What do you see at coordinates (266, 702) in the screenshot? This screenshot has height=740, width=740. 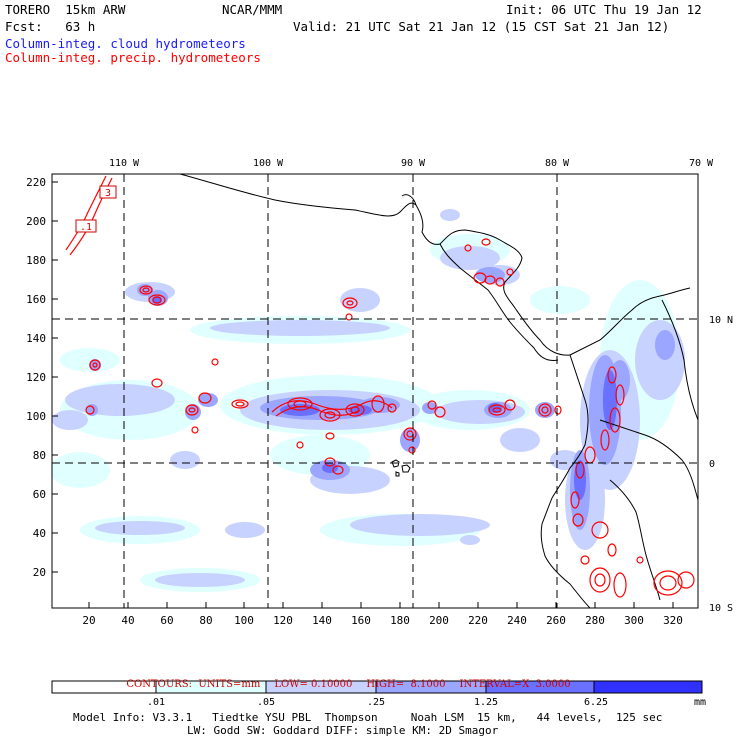 I see `colorbar-label: .05` at bounding box center [266, 702].